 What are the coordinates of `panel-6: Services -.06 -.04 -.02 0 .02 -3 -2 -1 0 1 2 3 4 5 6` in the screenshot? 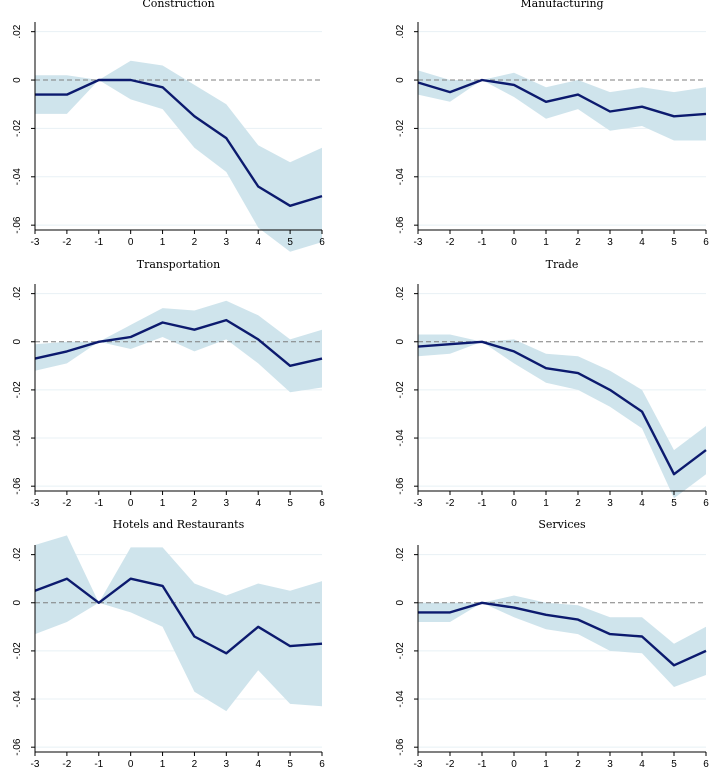 It's located at (552, 644).